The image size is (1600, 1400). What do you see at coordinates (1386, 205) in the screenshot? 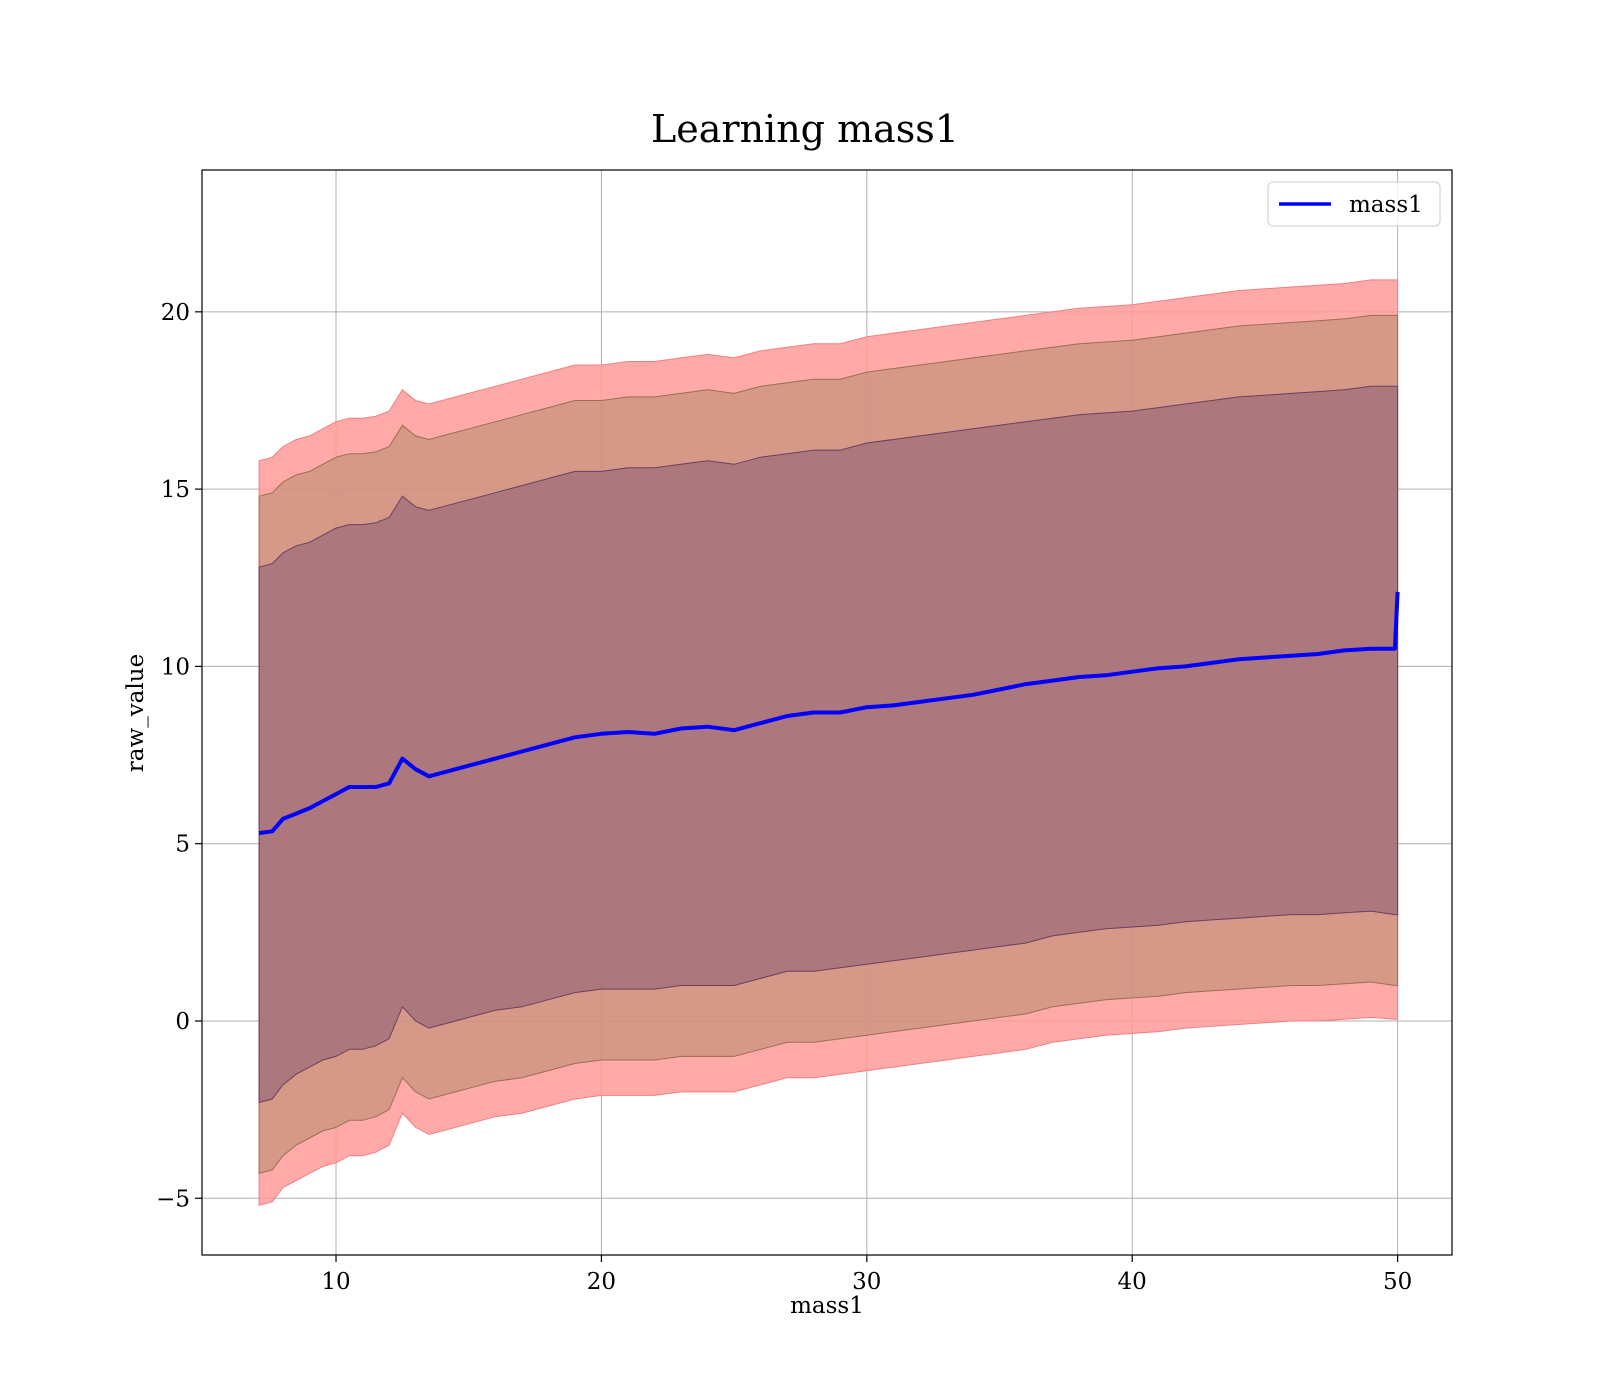
I see `legend-label: mass1` at bounding box center [1386, 205].